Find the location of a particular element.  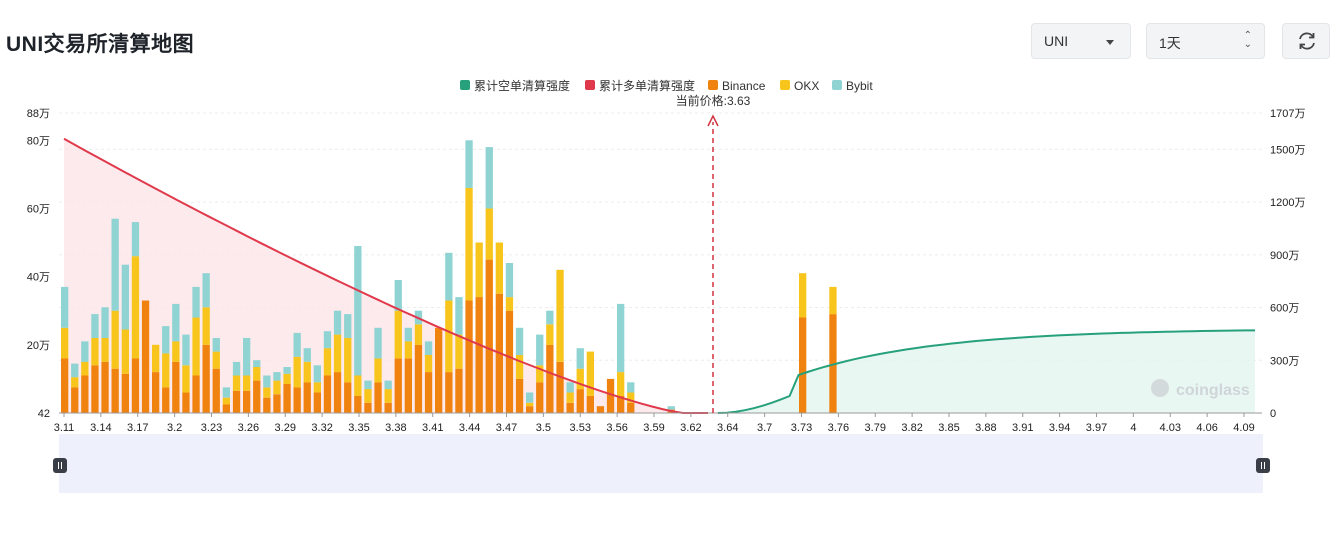

zoom-slider is located at coordinates (661, 463).